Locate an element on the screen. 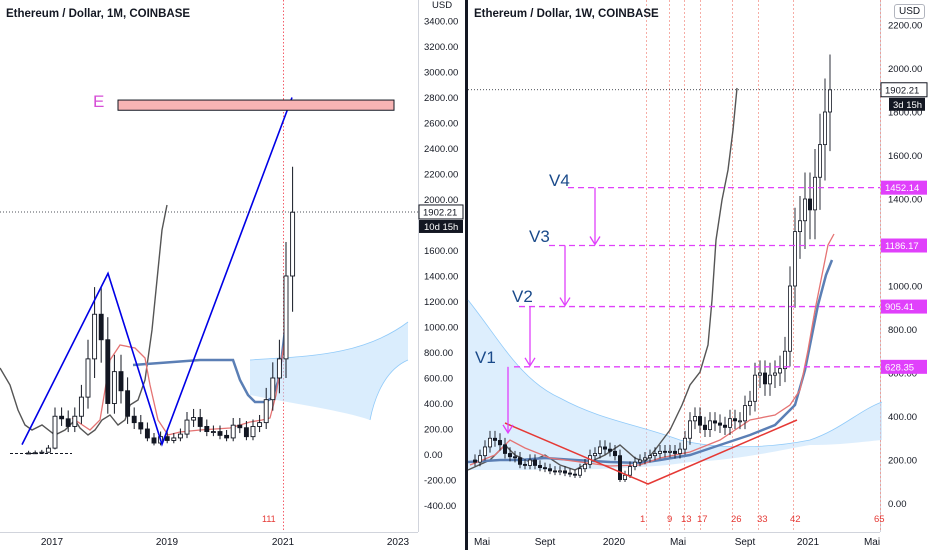 The height and width of the screenshot is (555, 932). left-y-tick-label: 400.00 is located at coordinates (438, 404).